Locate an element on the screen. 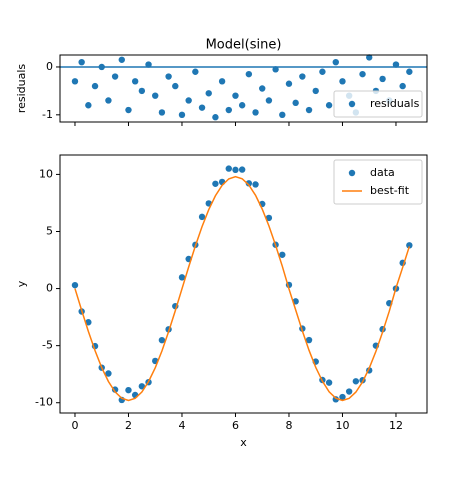 This screenshot has height=478, width=474. y-axis-label: y is located at coordinates (21, 283).